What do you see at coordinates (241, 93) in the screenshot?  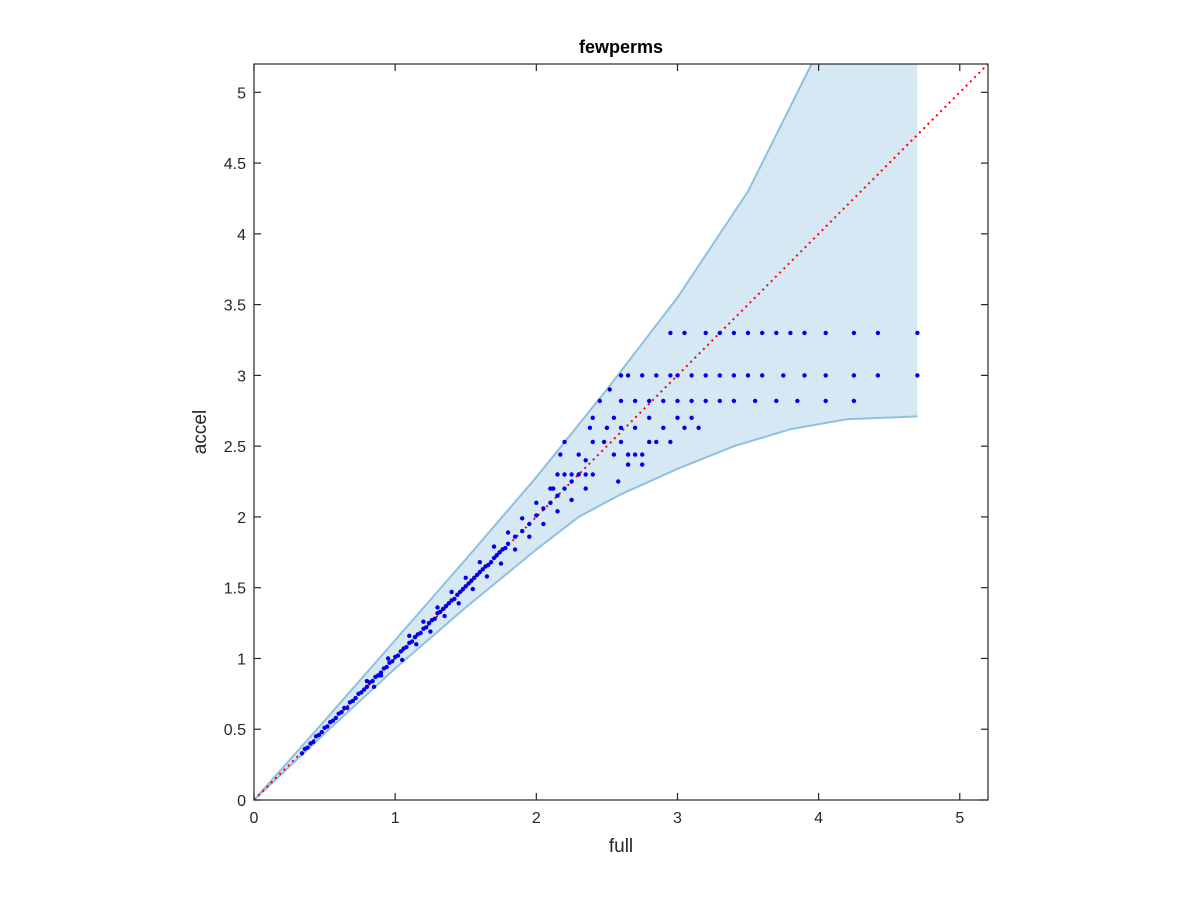 I see `y-tick-label: 5` at bounding box center [241, 93].